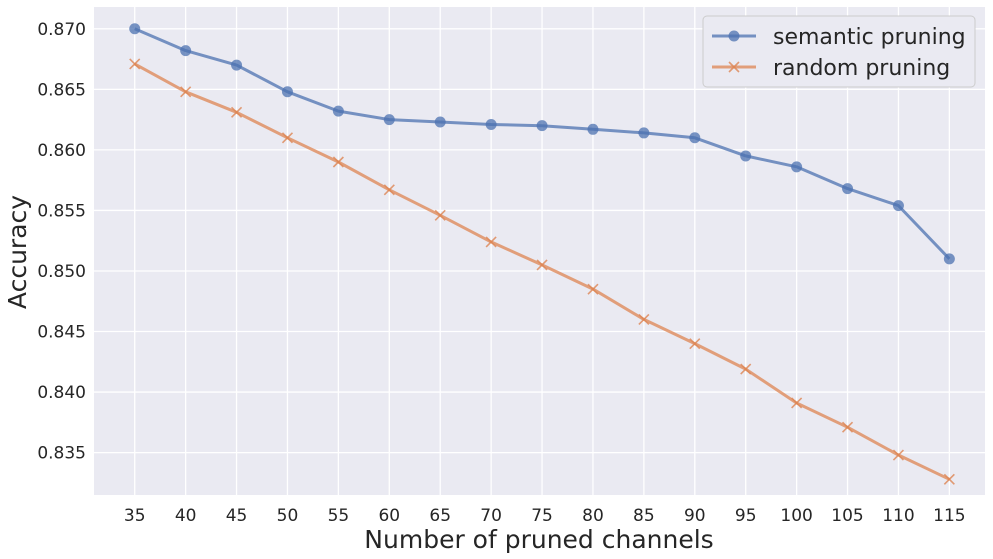 The image size is (993, 559). I want to click on y-tick-label: 0.845, so click(61, 333).